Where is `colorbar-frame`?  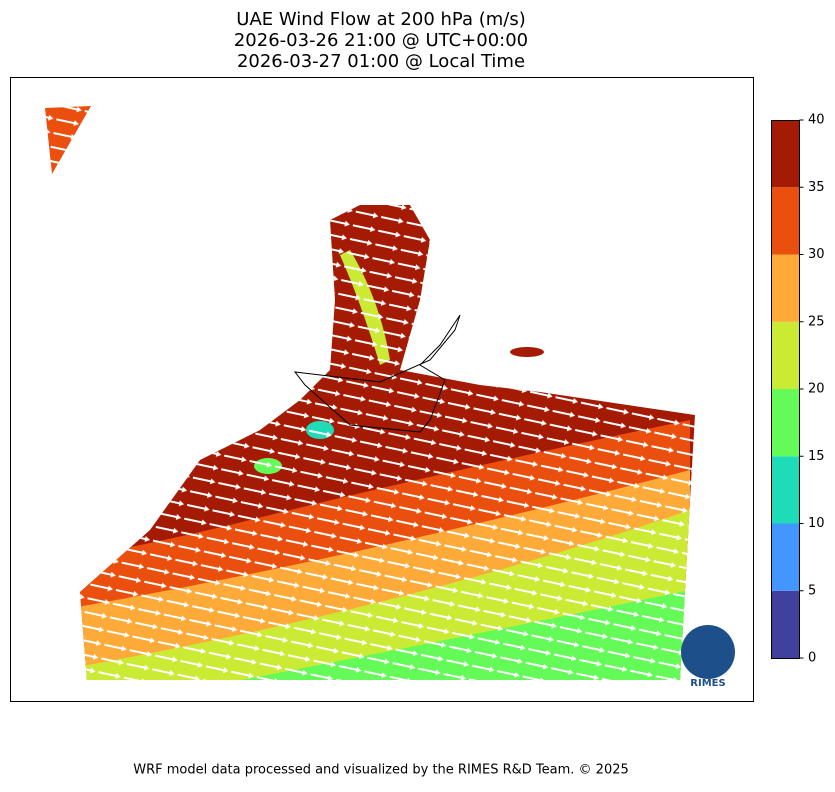 colorbar-frame is located at coordinates (785, 389).